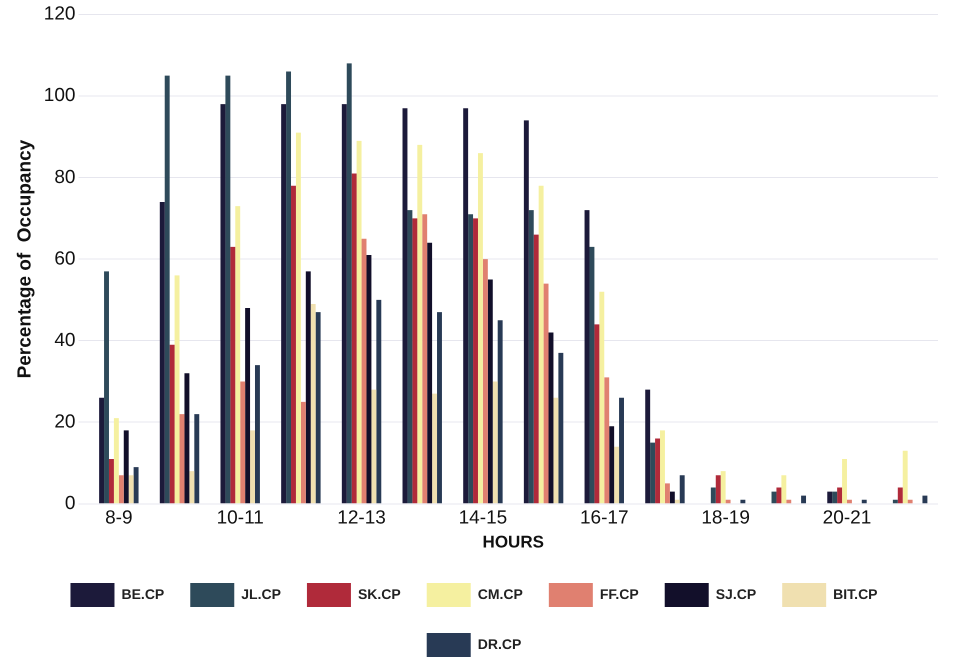 The image size is (958, 671). I want to click on y-tick-label: 0, so click(70, 503).